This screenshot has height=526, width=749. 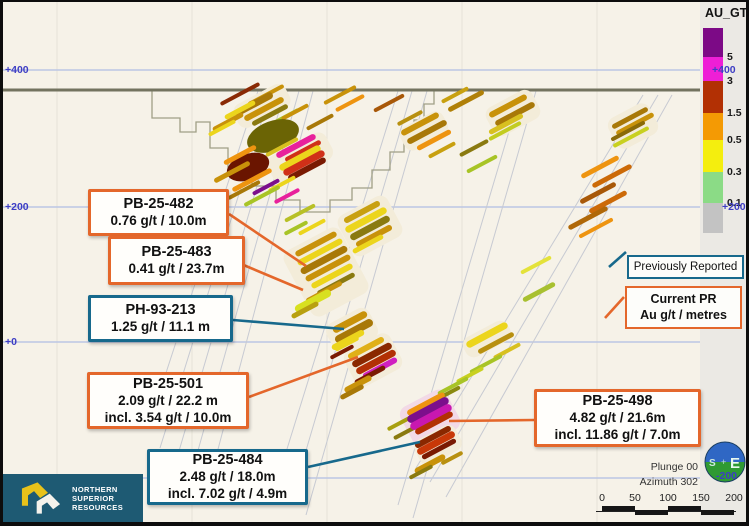 I want to click on intercept-value: 4.82 g/t / 21.6m, so click(x=617, y=418).